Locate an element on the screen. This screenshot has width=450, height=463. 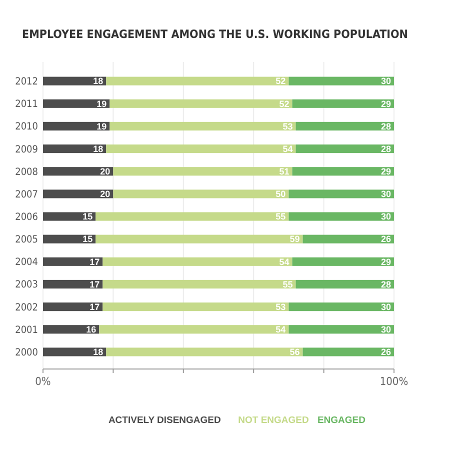
y-tick-label: 2002 is located at coordinates (26, 308).